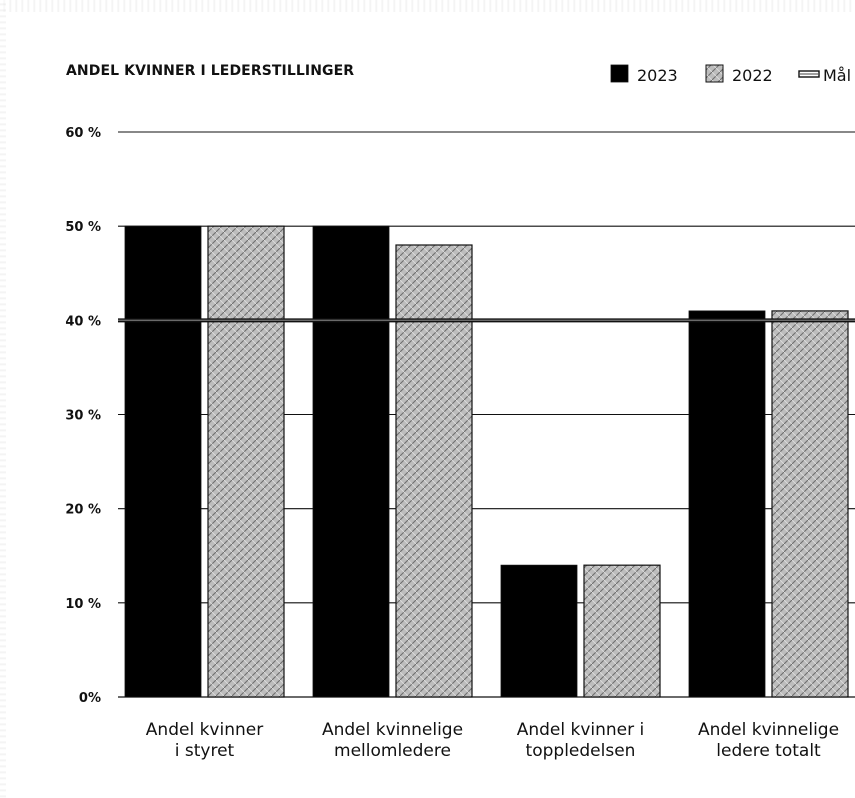 The height and width of the screenshot is (798, 855). Describe the element at coordinates (752, 75) in the screenshot. I see `legend-label-2022: 2022` at that location.